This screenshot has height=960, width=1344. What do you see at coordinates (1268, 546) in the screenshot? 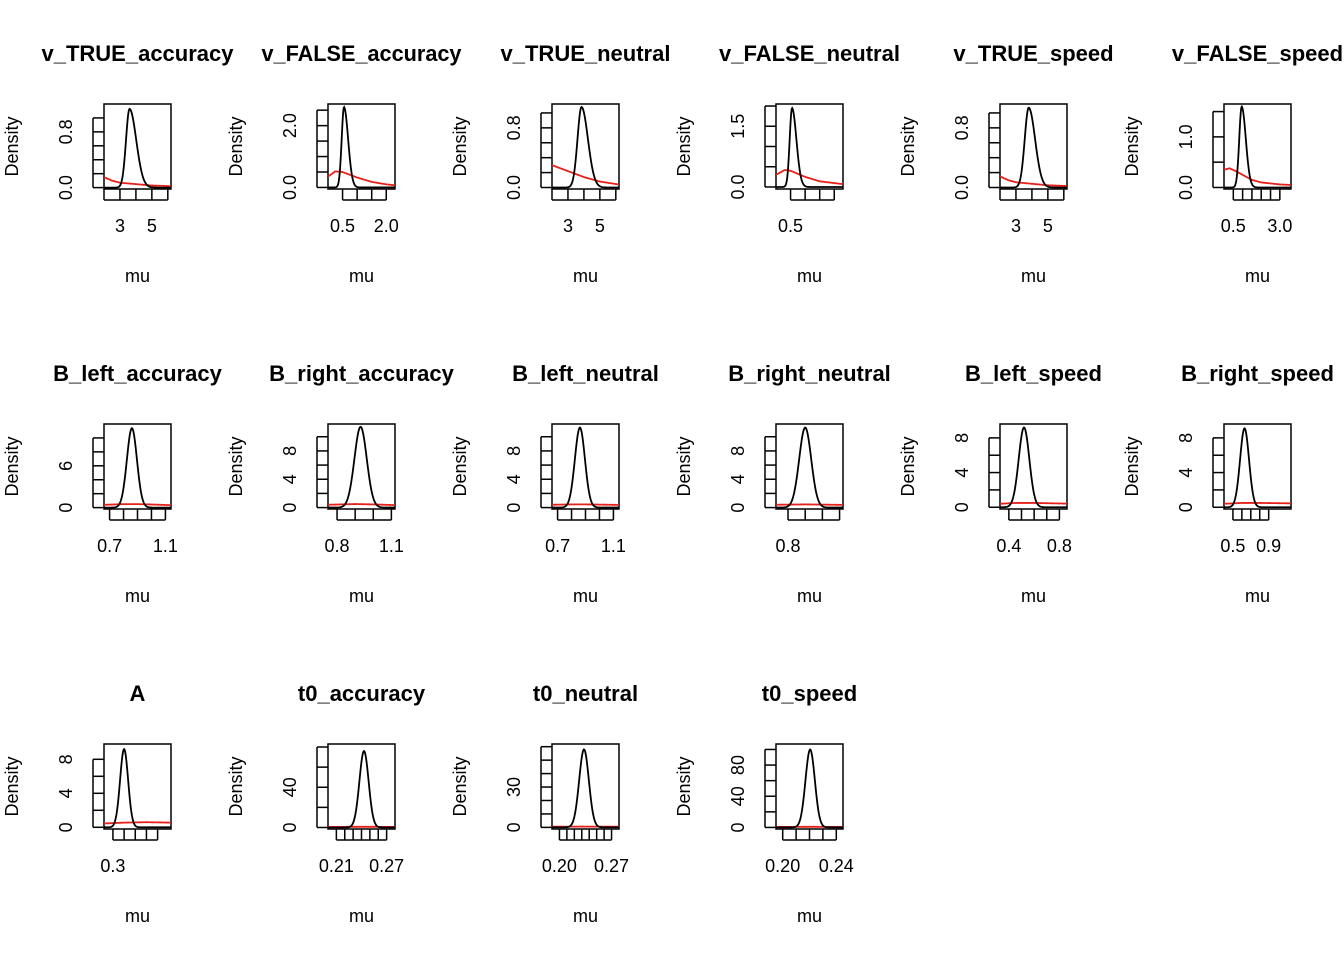
I see `x-tick-label: 0.9` at bounding box center [1268, 546].